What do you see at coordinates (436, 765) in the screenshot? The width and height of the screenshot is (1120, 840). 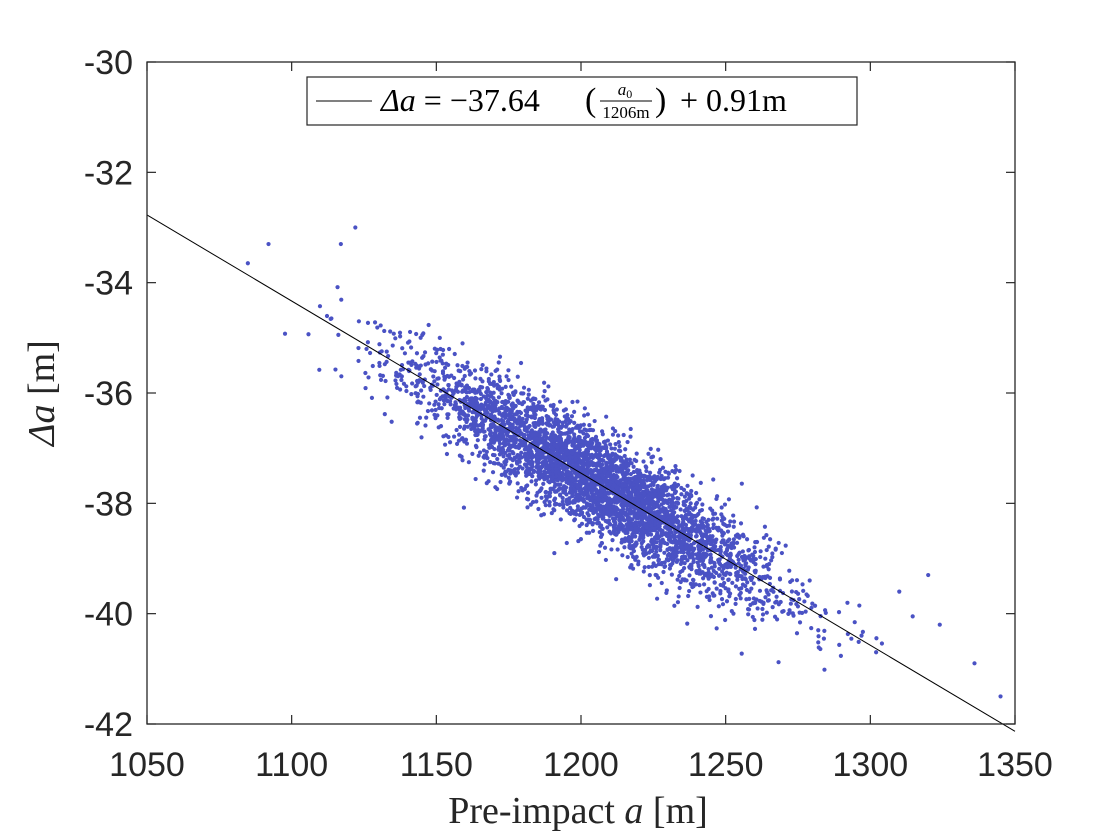 I see `x-tick-label: 1150` at bounding box center [436, 765].